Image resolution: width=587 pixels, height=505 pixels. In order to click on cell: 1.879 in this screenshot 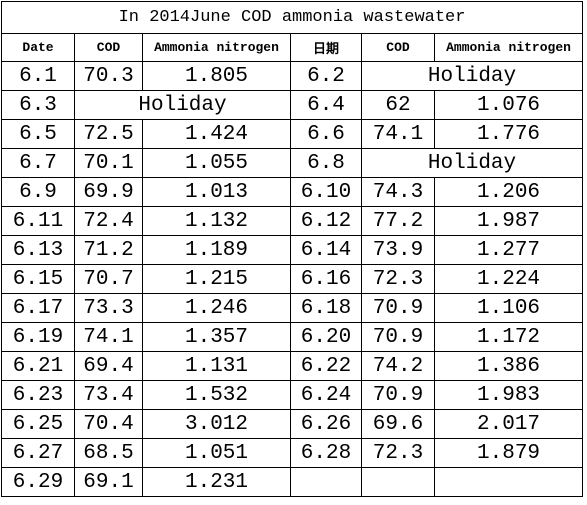, I will do `click(508, 453)`.